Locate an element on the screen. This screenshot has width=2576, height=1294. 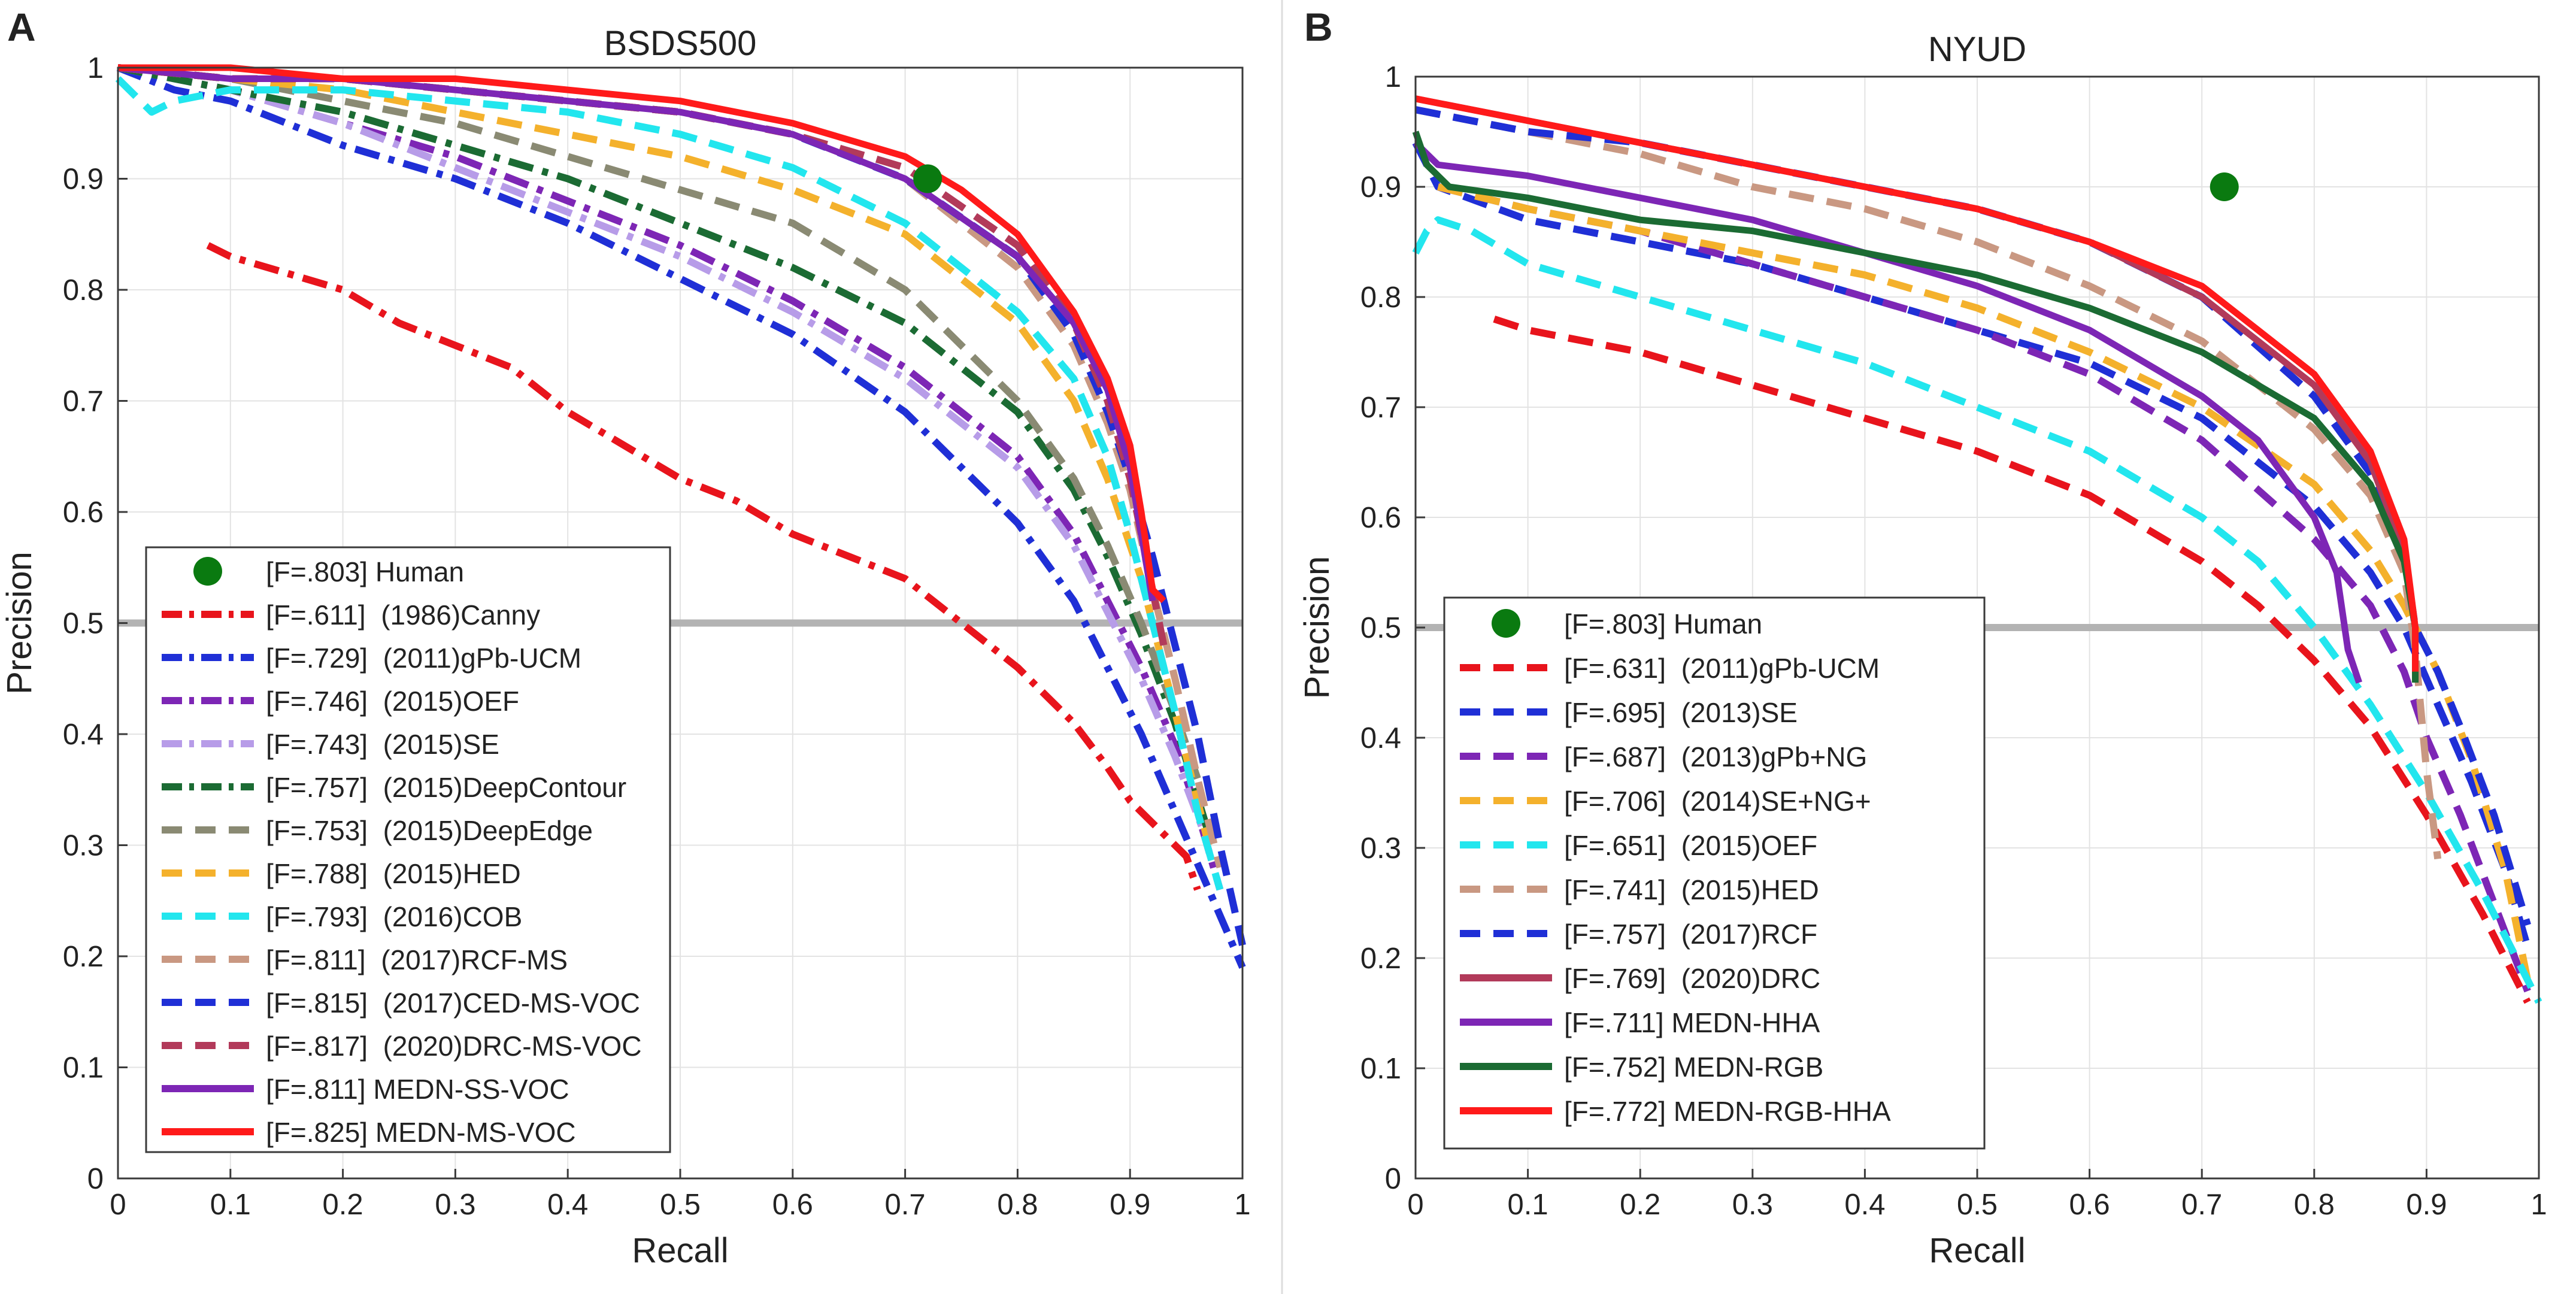
legend-label: [F=.769] (2020)DRC is located at coordinates (1692, 978).